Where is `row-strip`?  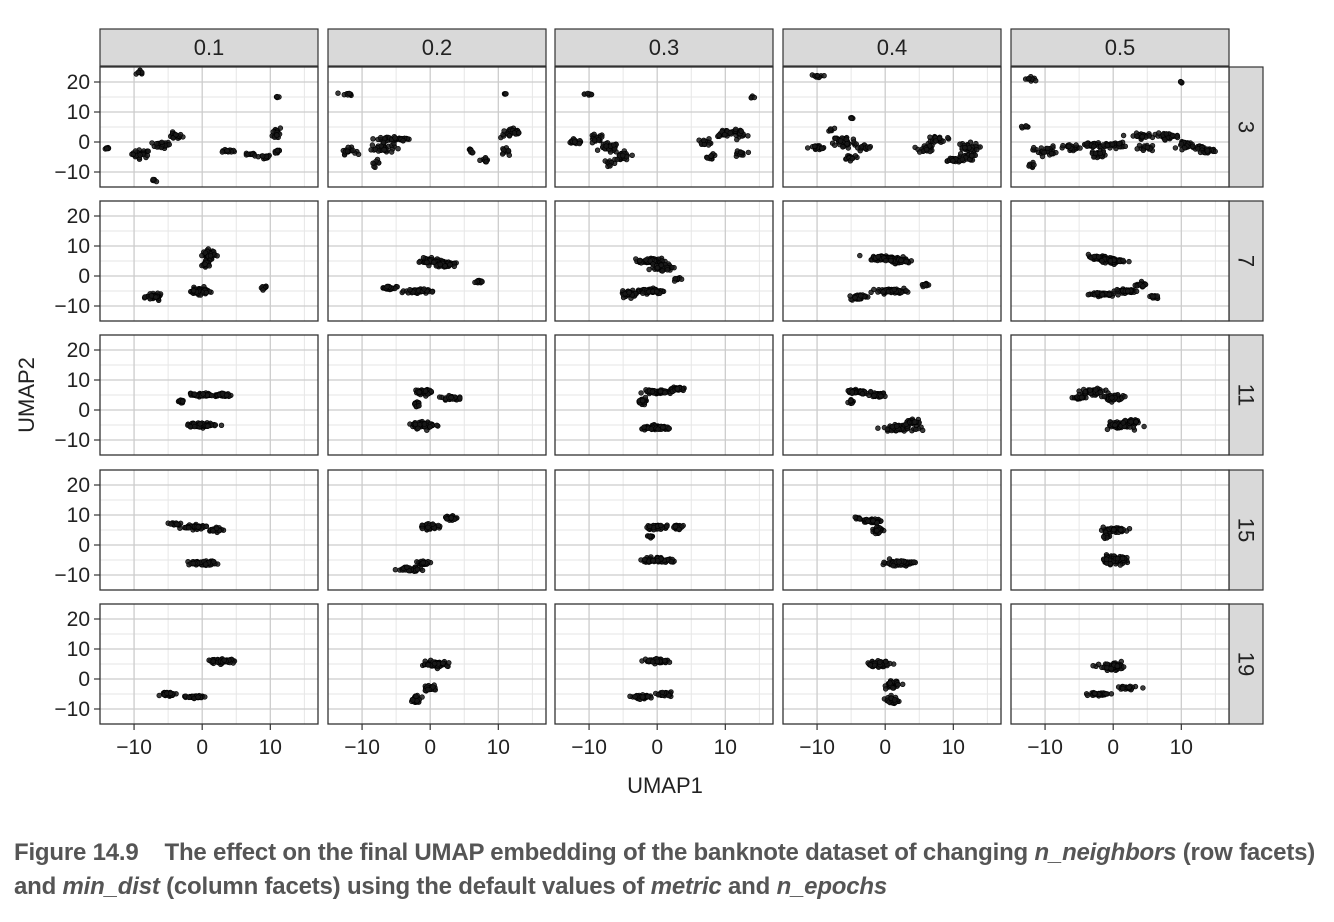
row-strip is located at coordinates (1246, 261).